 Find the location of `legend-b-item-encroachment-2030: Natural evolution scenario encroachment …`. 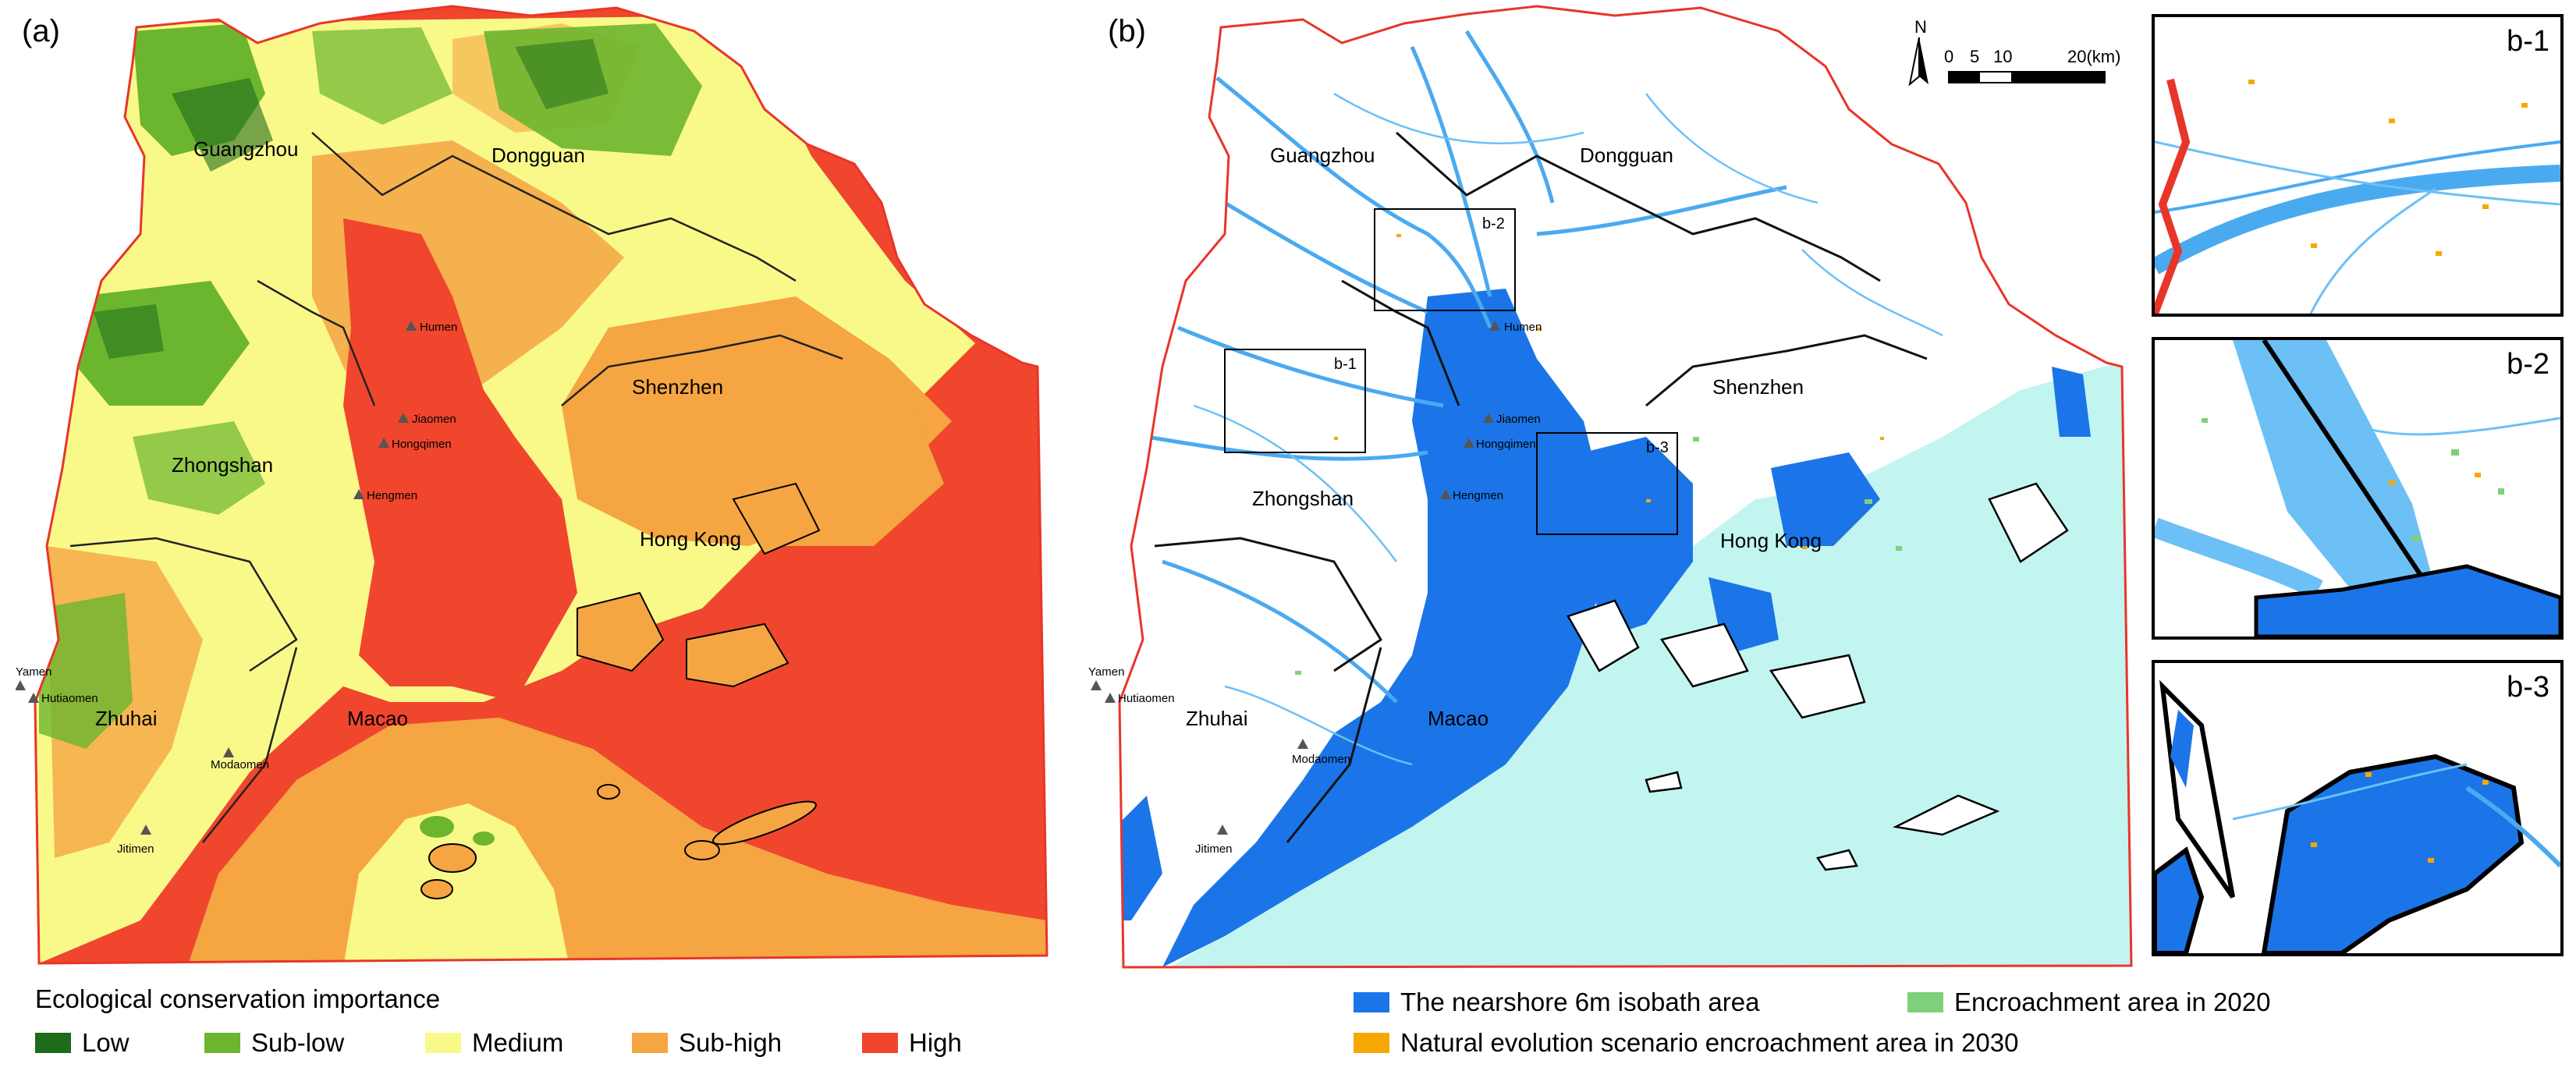

legend-b-item-encroachment-2030: Natural evolution scenario encroachment … is located at coordinates (1686, 1043).